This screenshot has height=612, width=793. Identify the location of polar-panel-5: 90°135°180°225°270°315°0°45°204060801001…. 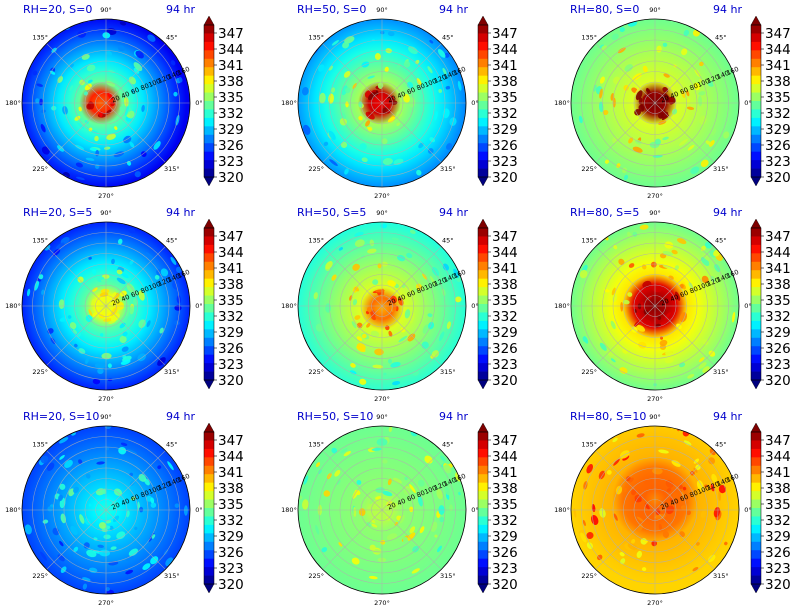
(399, 304).